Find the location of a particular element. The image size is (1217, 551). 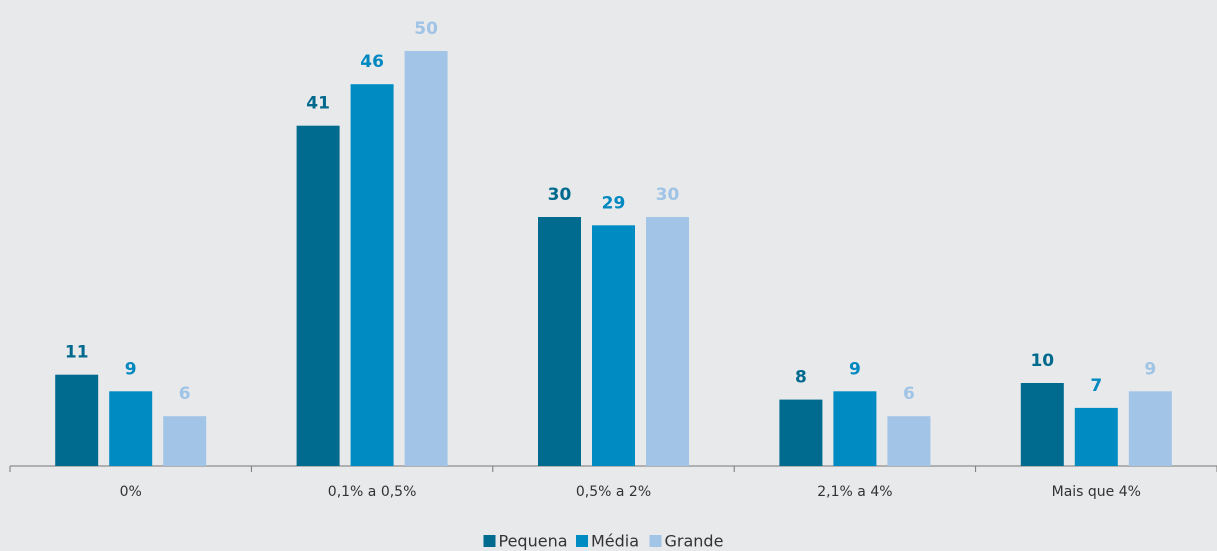

x-tick-label: 0% is located at coordinates (131, 492).